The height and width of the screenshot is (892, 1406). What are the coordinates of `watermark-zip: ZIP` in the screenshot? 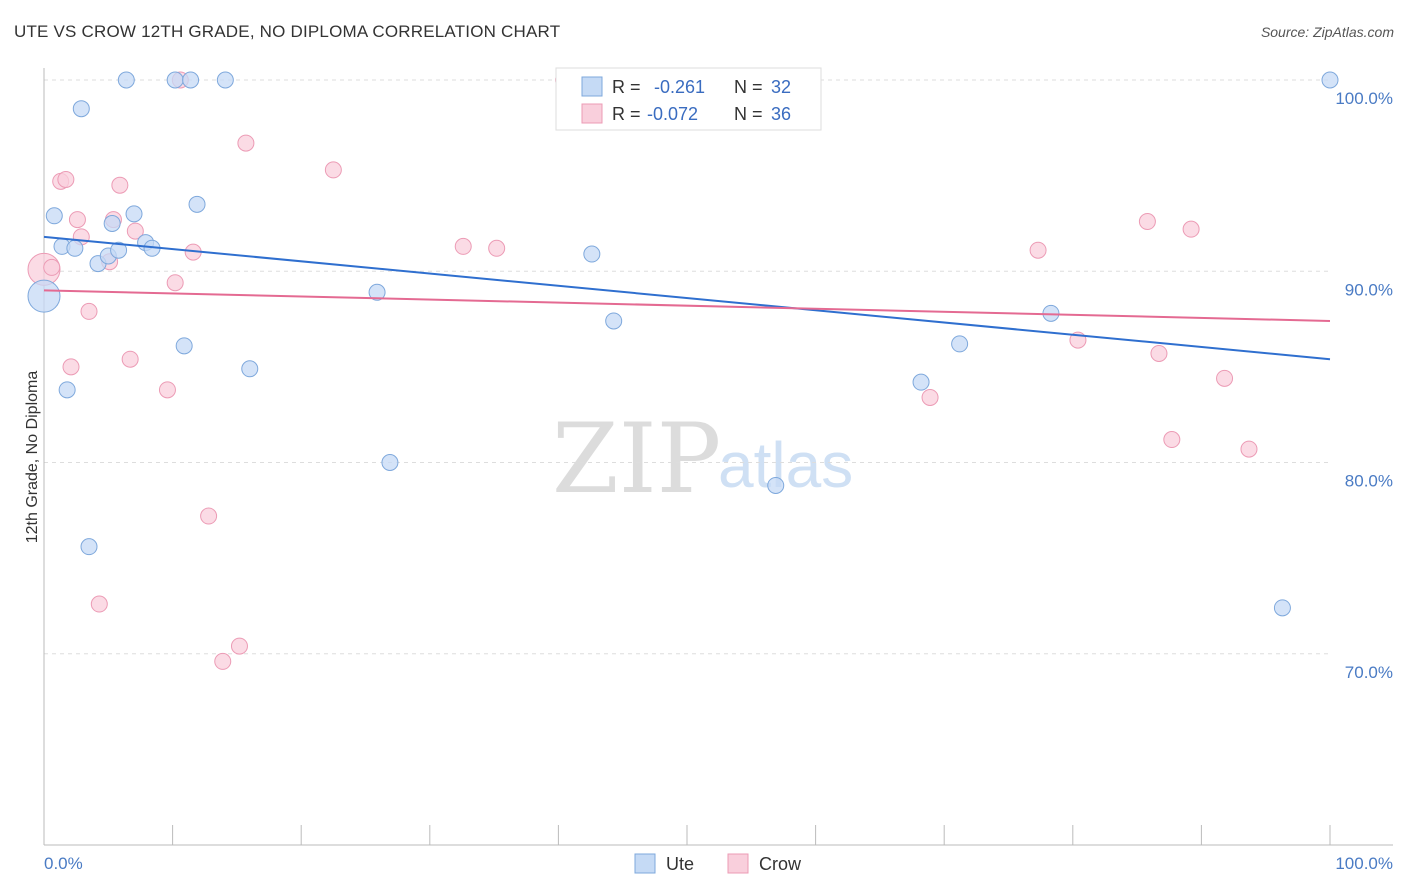 It's located at (636, 459).